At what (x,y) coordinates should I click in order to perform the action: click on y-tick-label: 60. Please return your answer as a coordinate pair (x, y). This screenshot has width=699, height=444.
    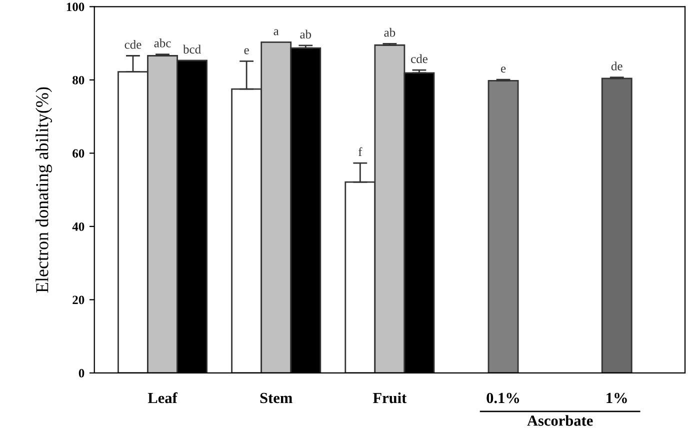
    Looking at the image, I should click on (78, 153).